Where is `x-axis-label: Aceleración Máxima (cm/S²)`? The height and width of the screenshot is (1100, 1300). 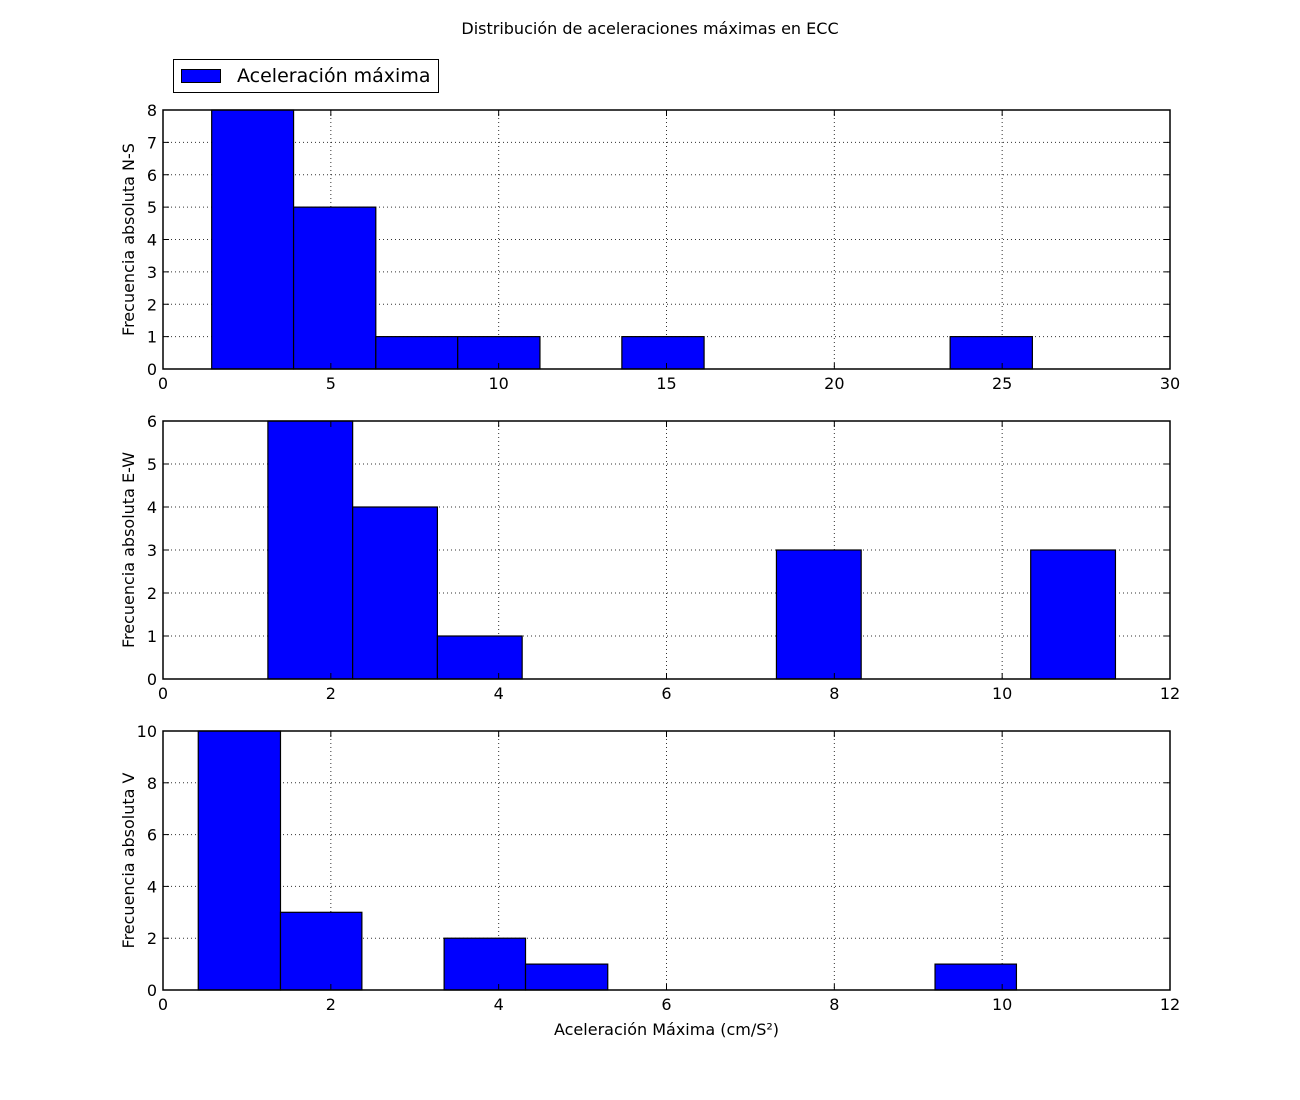 x-axis-label: Aceleración Máxima (cm/S²) is located at coordinates (666, 1029).